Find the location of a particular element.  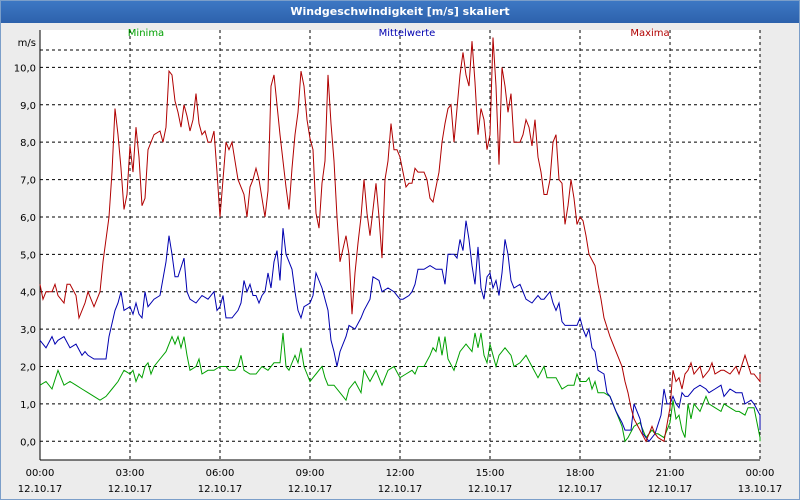

x-tick-time: 18:00 is located at coordinates (580, 473).